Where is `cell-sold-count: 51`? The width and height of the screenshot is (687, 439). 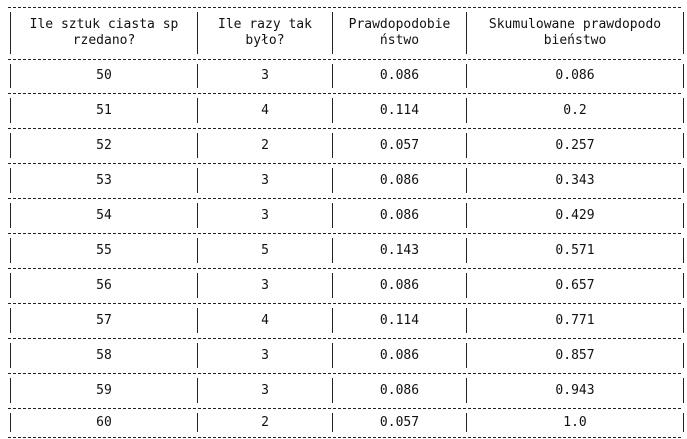
cell-sold-count: 51 is located at coordinates (104, 110).